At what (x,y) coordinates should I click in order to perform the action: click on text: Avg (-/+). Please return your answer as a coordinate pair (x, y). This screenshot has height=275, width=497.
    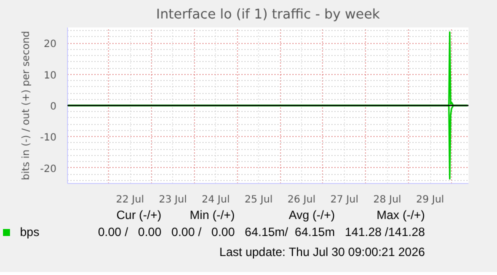
    Looking at the image, I should click on (312, 215).